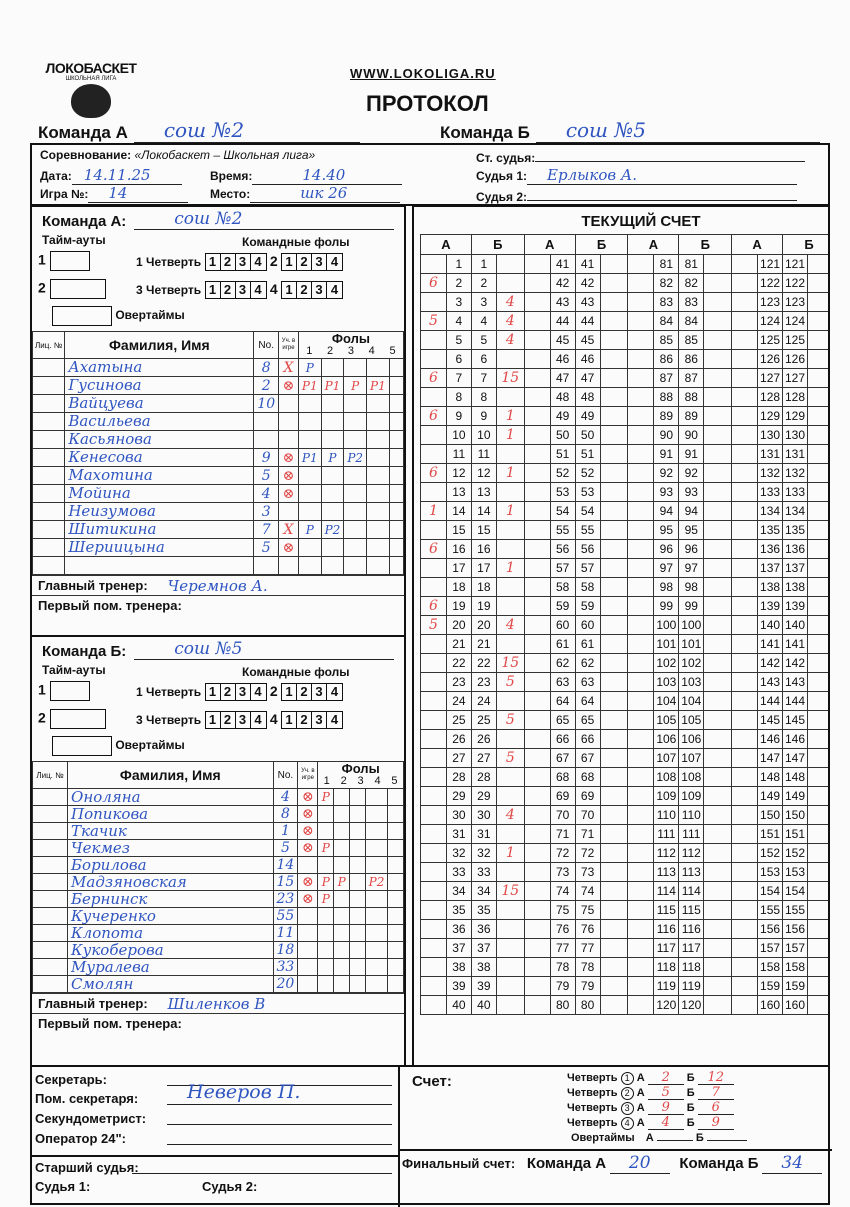 The width and height of the screenshot is (850, 1207). What do you see at coordinates (458, 530) in the screenshot?
I see `score-a-cell: 15` at bounding box center [458, 530].